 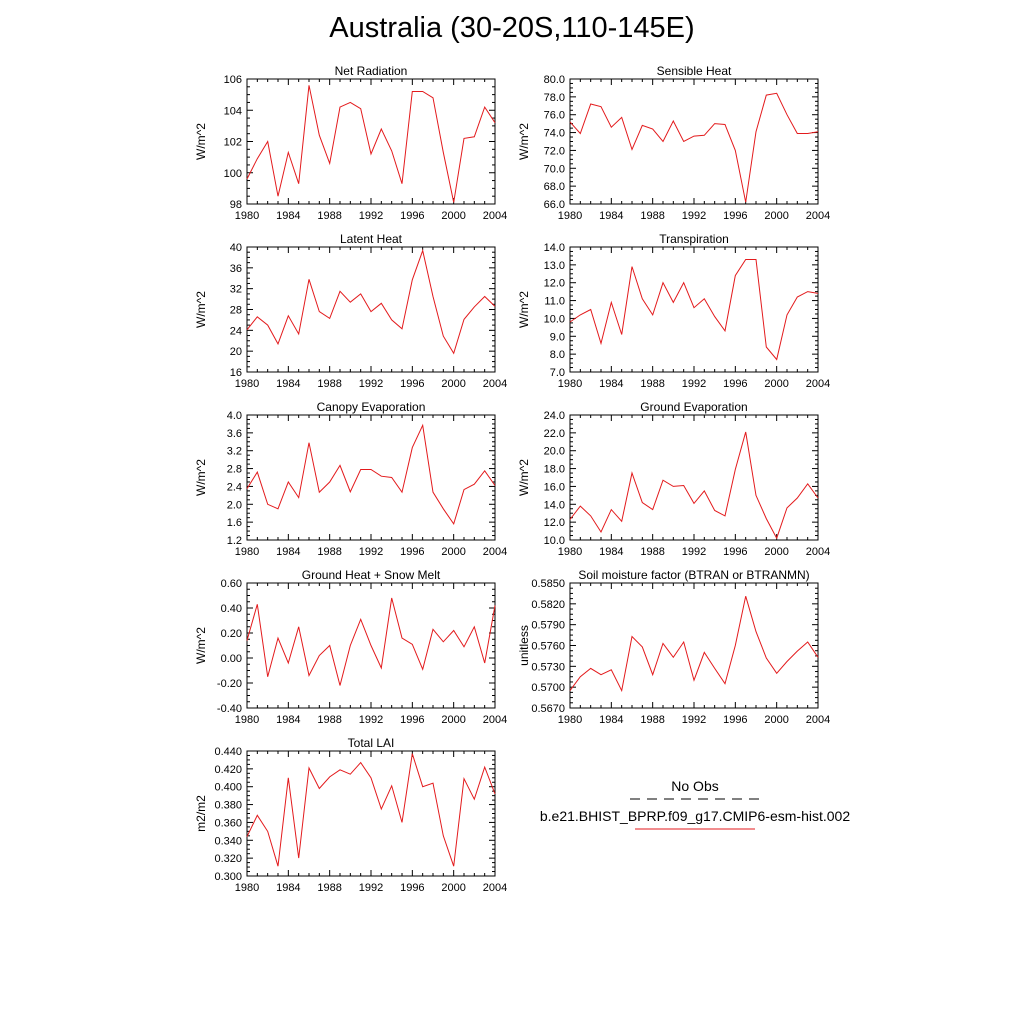 I want to click on y-tick-label: 0.380, so click(x=228, y=806).